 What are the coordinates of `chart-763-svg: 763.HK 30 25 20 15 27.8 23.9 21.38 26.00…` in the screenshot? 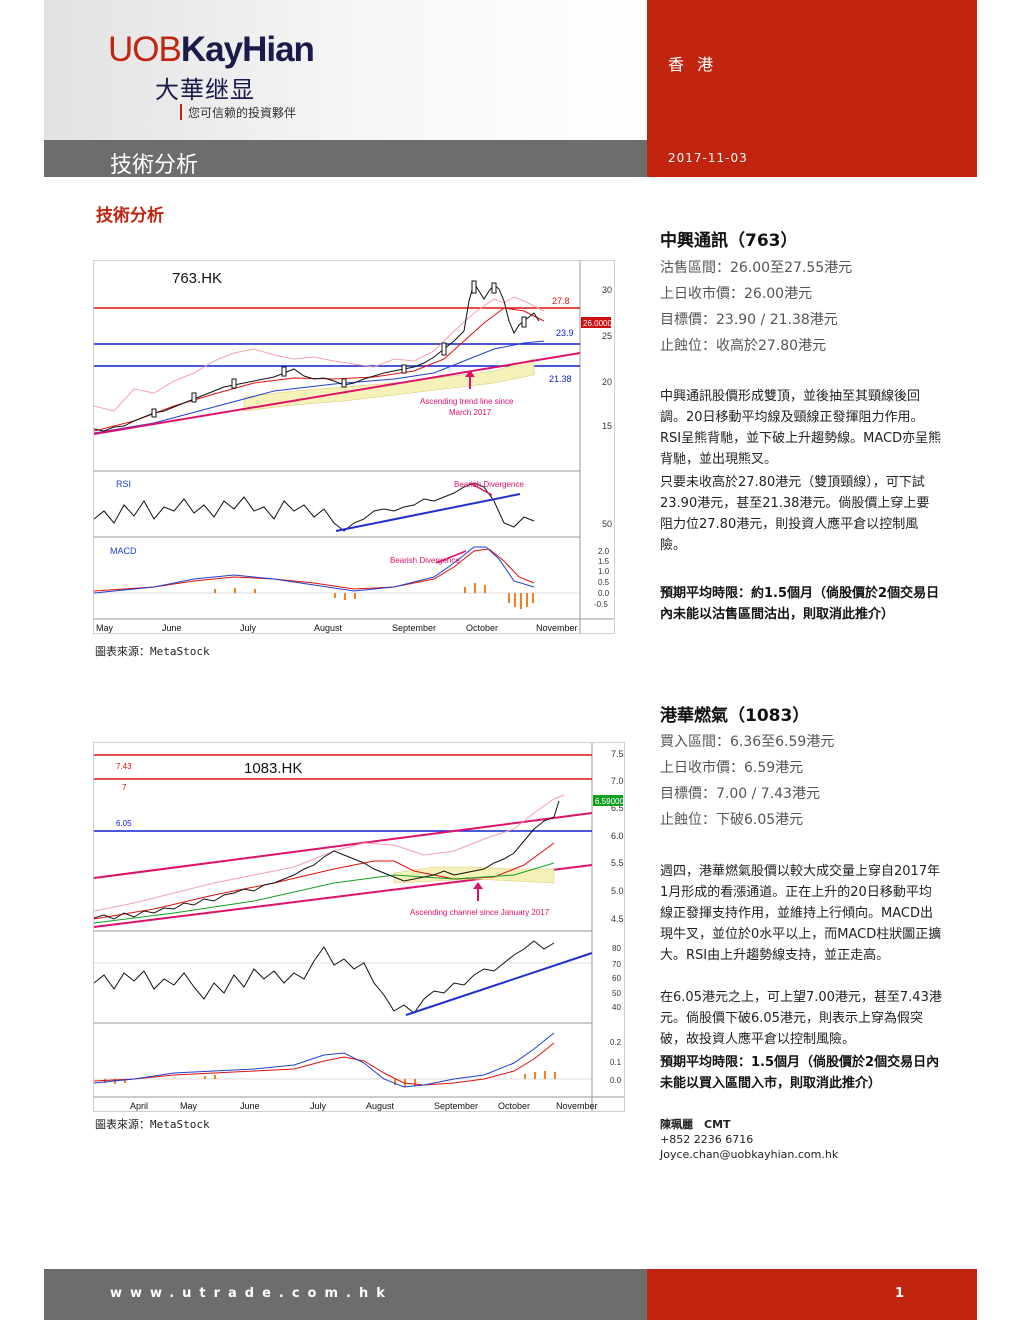 It's located at (353, 447).